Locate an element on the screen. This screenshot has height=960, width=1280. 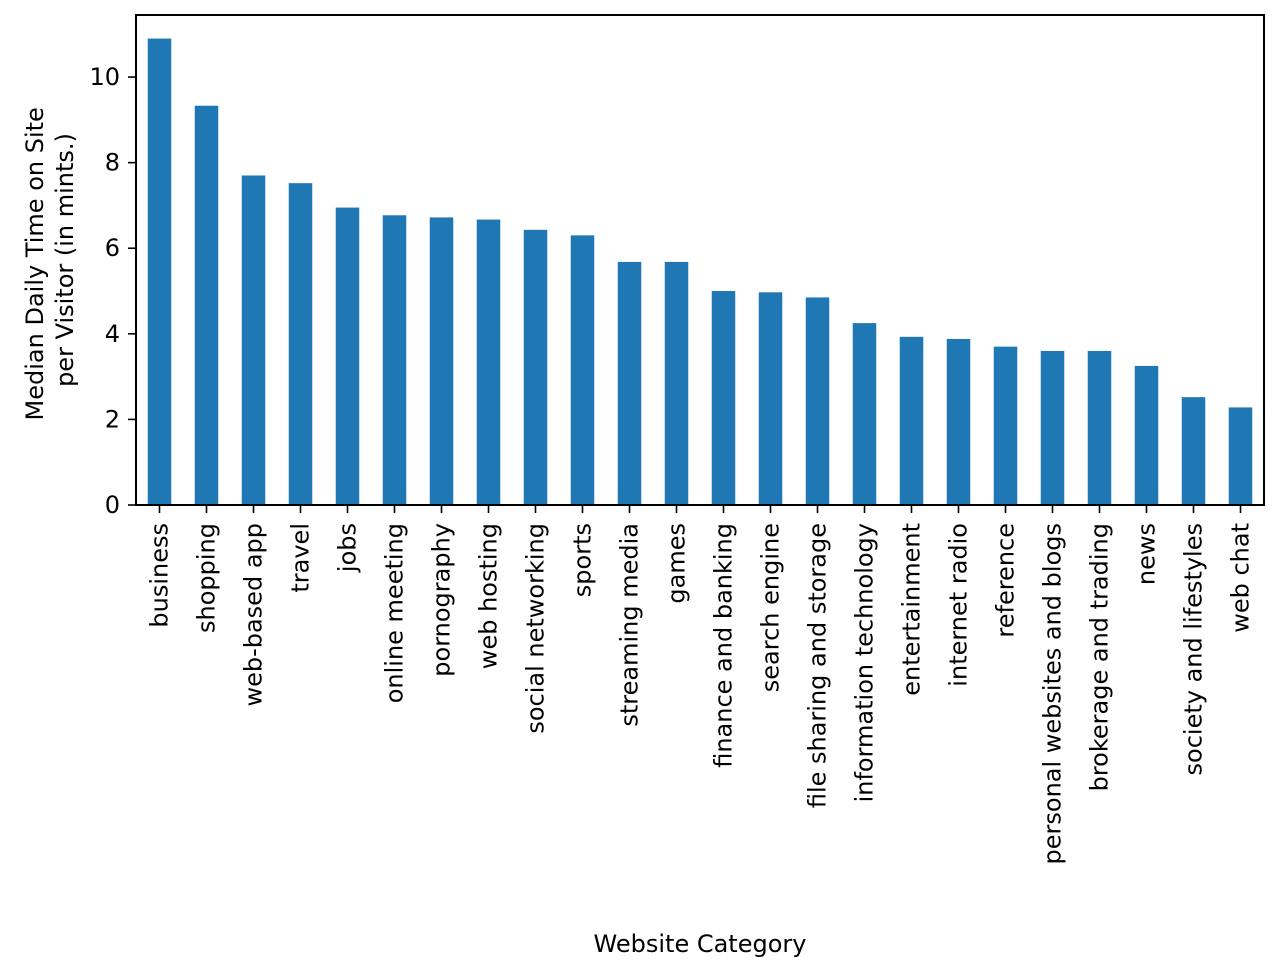
bar-information-technology is located at coordinates (864, 414).